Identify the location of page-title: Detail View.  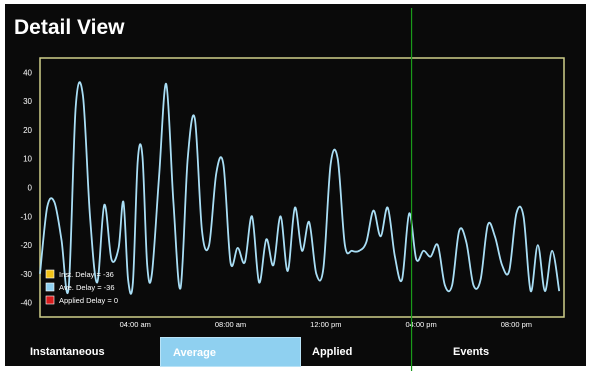
(69, 27).